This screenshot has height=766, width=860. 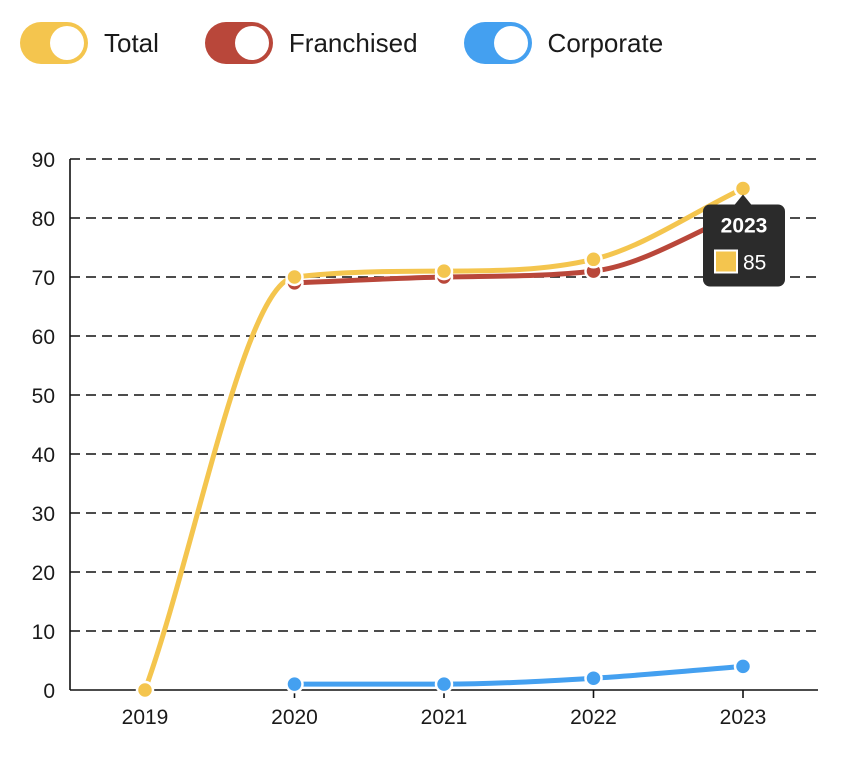 What do you see at coordinates (43, 337) in the screenshot?
I see `y-tick-label: 60` at bounding box center [43, 337].